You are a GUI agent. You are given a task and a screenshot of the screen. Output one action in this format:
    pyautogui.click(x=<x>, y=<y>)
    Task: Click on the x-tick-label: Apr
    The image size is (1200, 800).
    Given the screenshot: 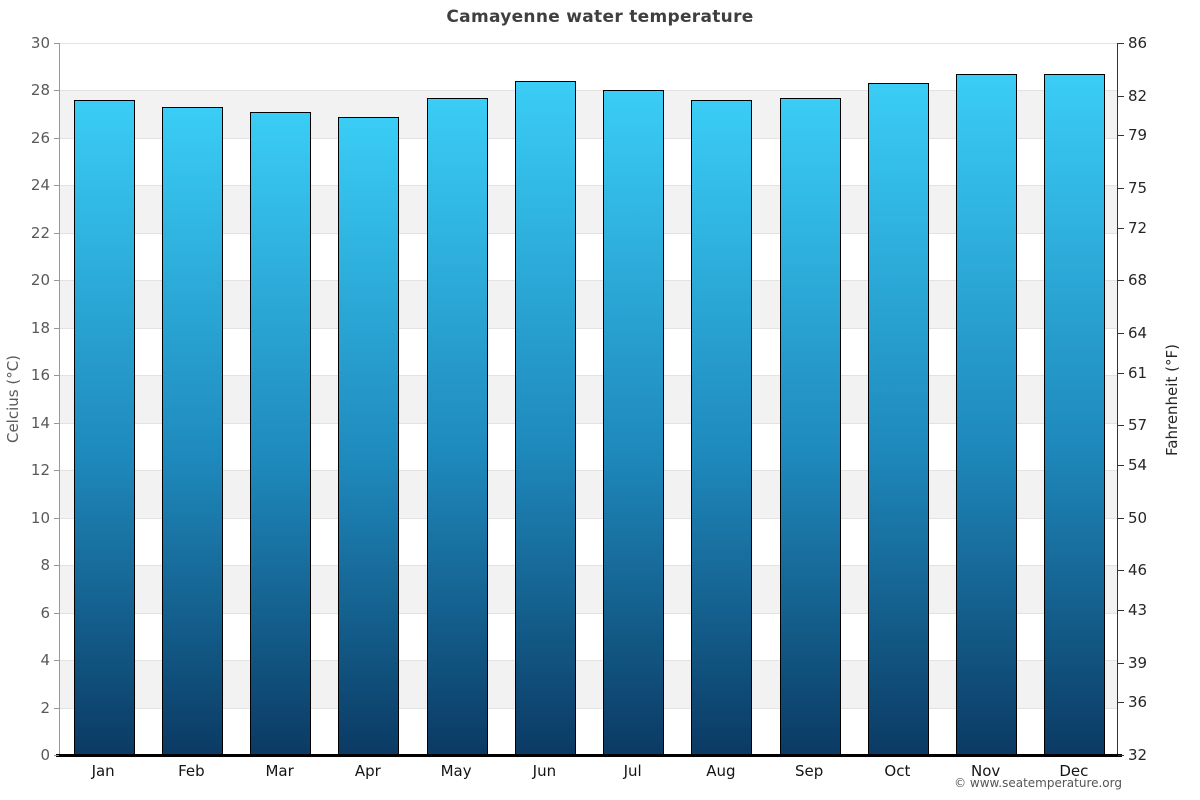 What is the action you would take?
    pyautogui.click(x=367, y=771)
    